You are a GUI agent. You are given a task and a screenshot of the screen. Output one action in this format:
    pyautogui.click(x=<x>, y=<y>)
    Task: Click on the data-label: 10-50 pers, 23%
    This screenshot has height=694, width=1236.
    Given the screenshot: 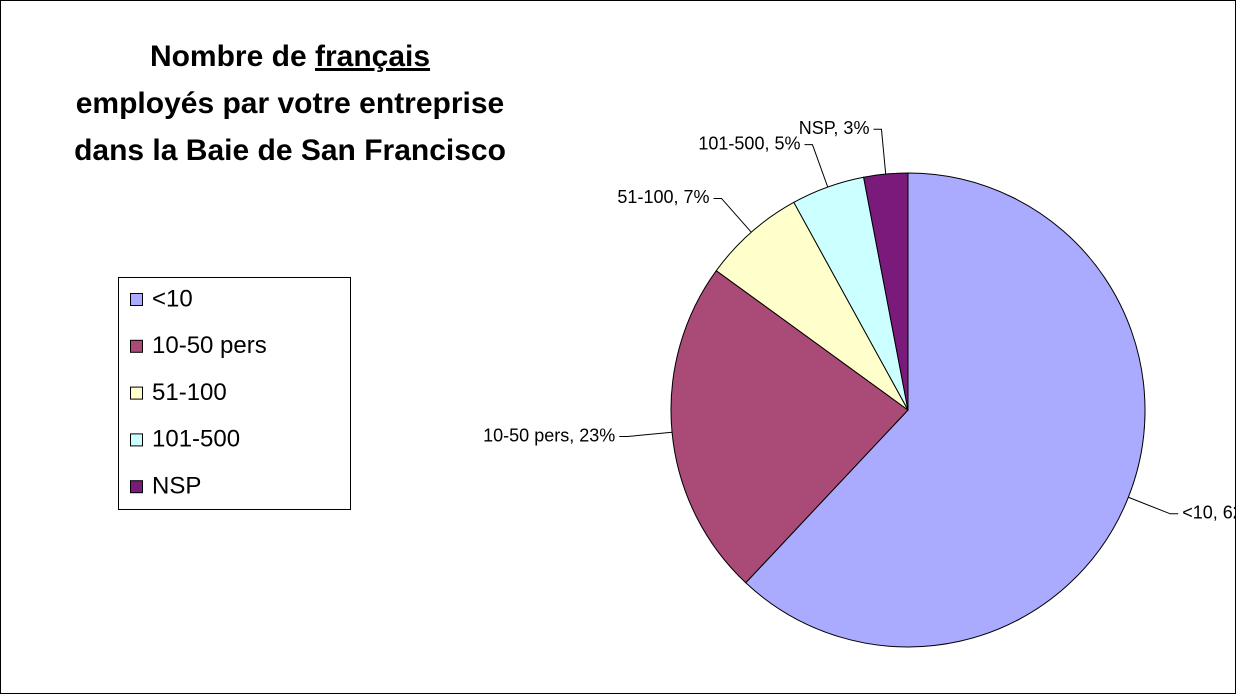 What is the action you would take?
    pyautogui.click(x=549, y=435)
    